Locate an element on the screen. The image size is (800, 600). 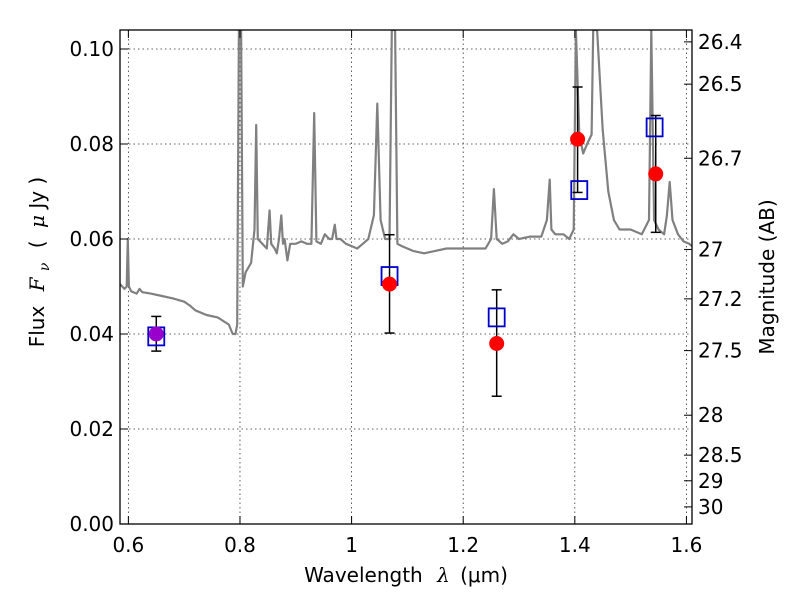
x-tick-label: 1.4 is located at coordinates (575, 545).